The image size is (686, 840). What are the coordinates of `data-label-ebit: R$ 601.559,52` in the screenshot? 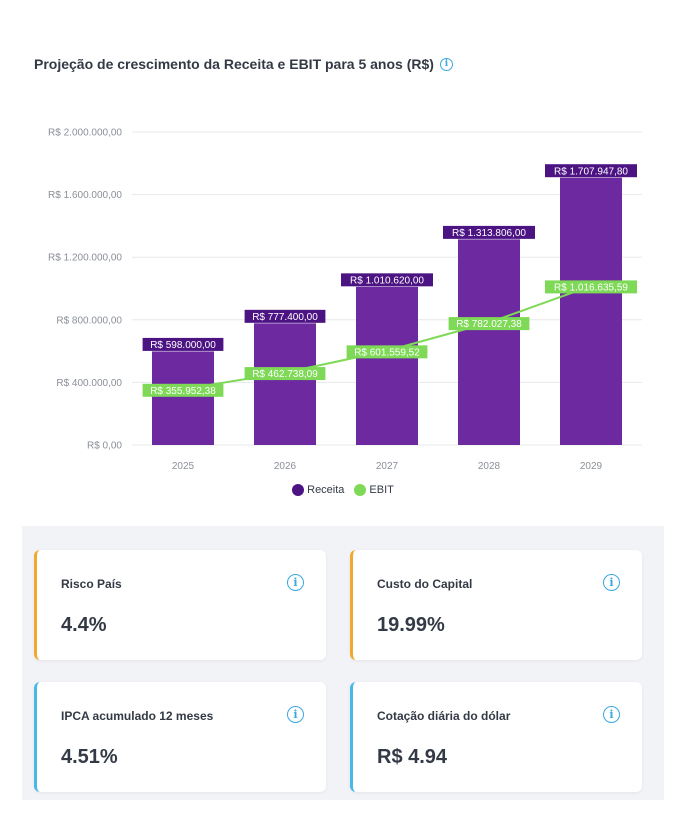 It's located at (387, 352).